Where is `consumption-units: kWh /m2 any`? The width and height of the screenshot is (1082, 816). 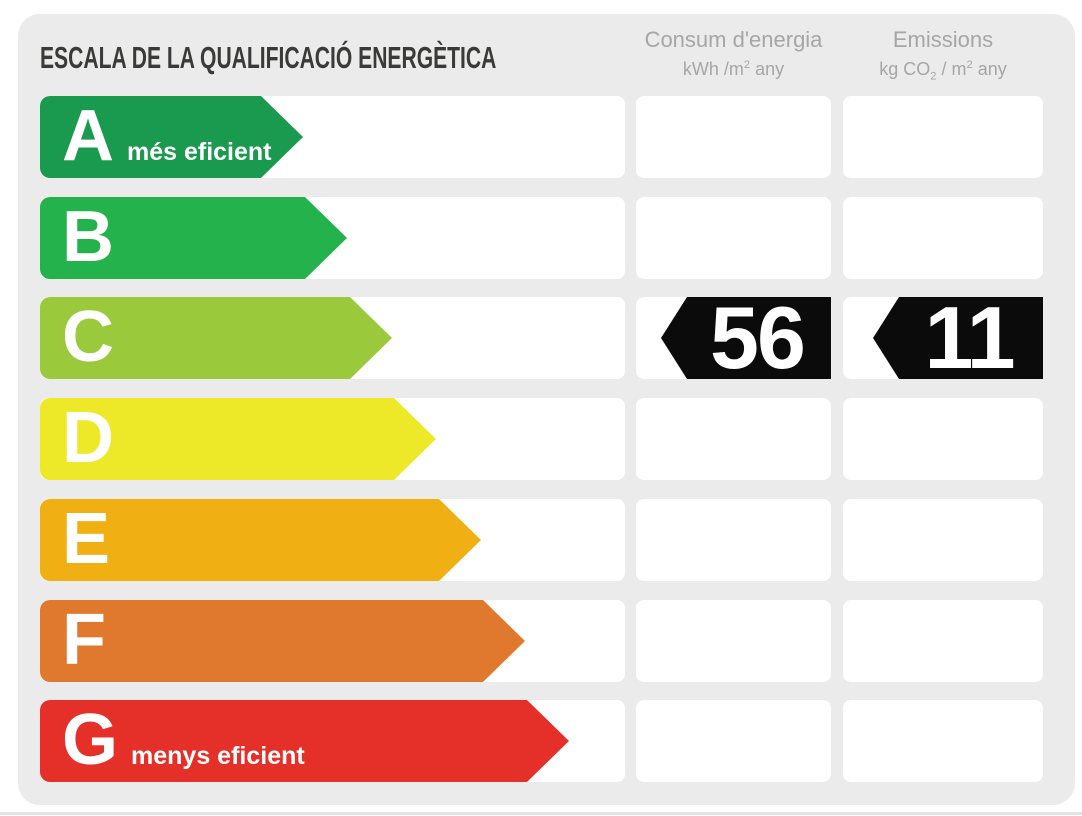 consumption-units: kWh /m2 any is located at coordinates (733, 69).